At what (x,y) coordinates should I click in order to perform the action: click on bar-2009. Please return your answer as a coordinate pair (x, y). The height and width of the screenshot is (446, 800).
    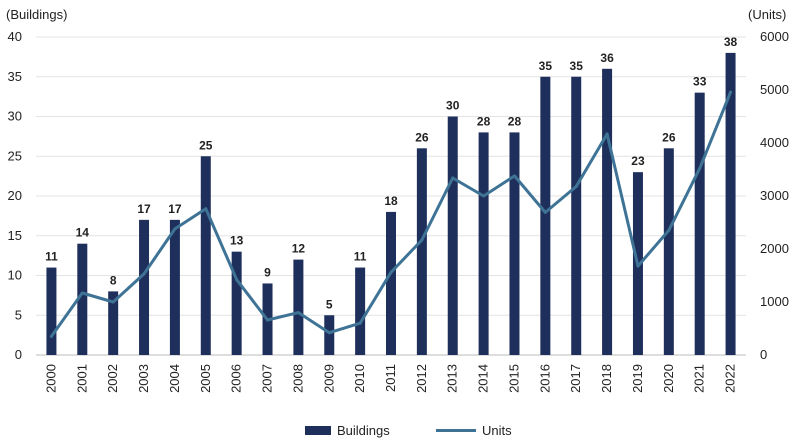
    Looking at the image, I should click on (329, 335).